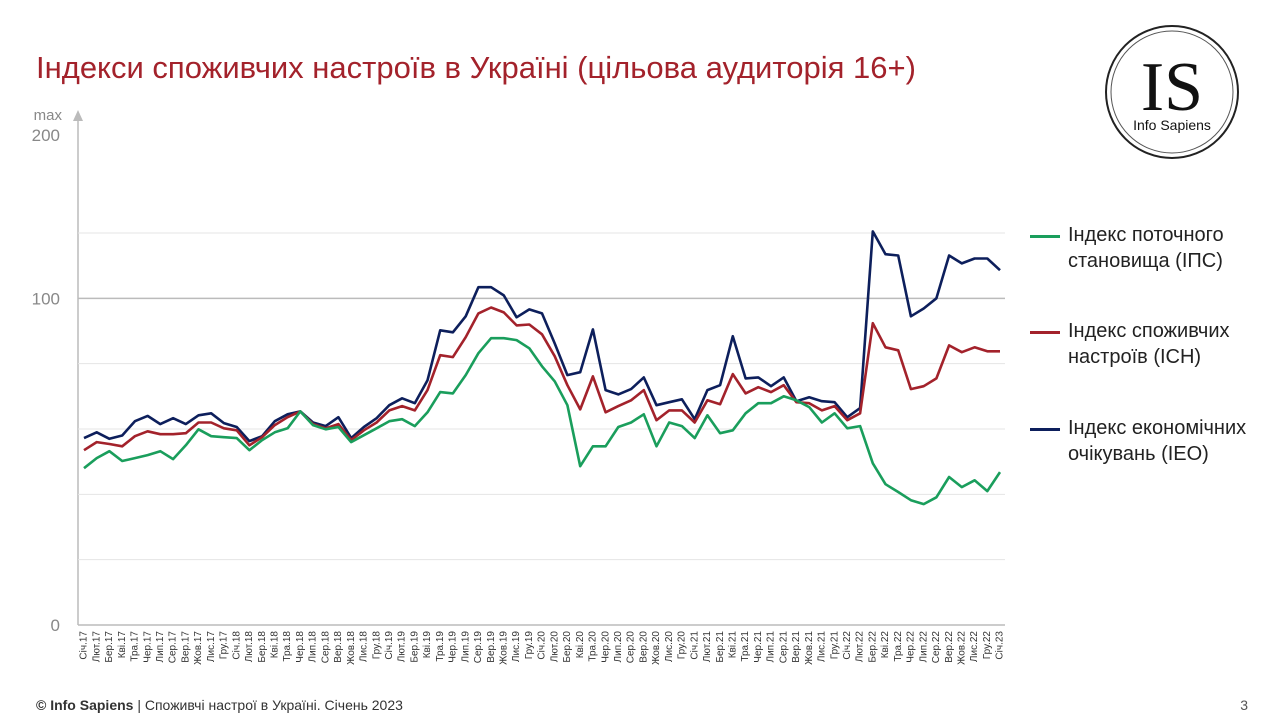 This screenshot has width=1280, height=718. I want to click on legend-label: Індекс споживчих настроїв (ІСН), so click(1149, 344).